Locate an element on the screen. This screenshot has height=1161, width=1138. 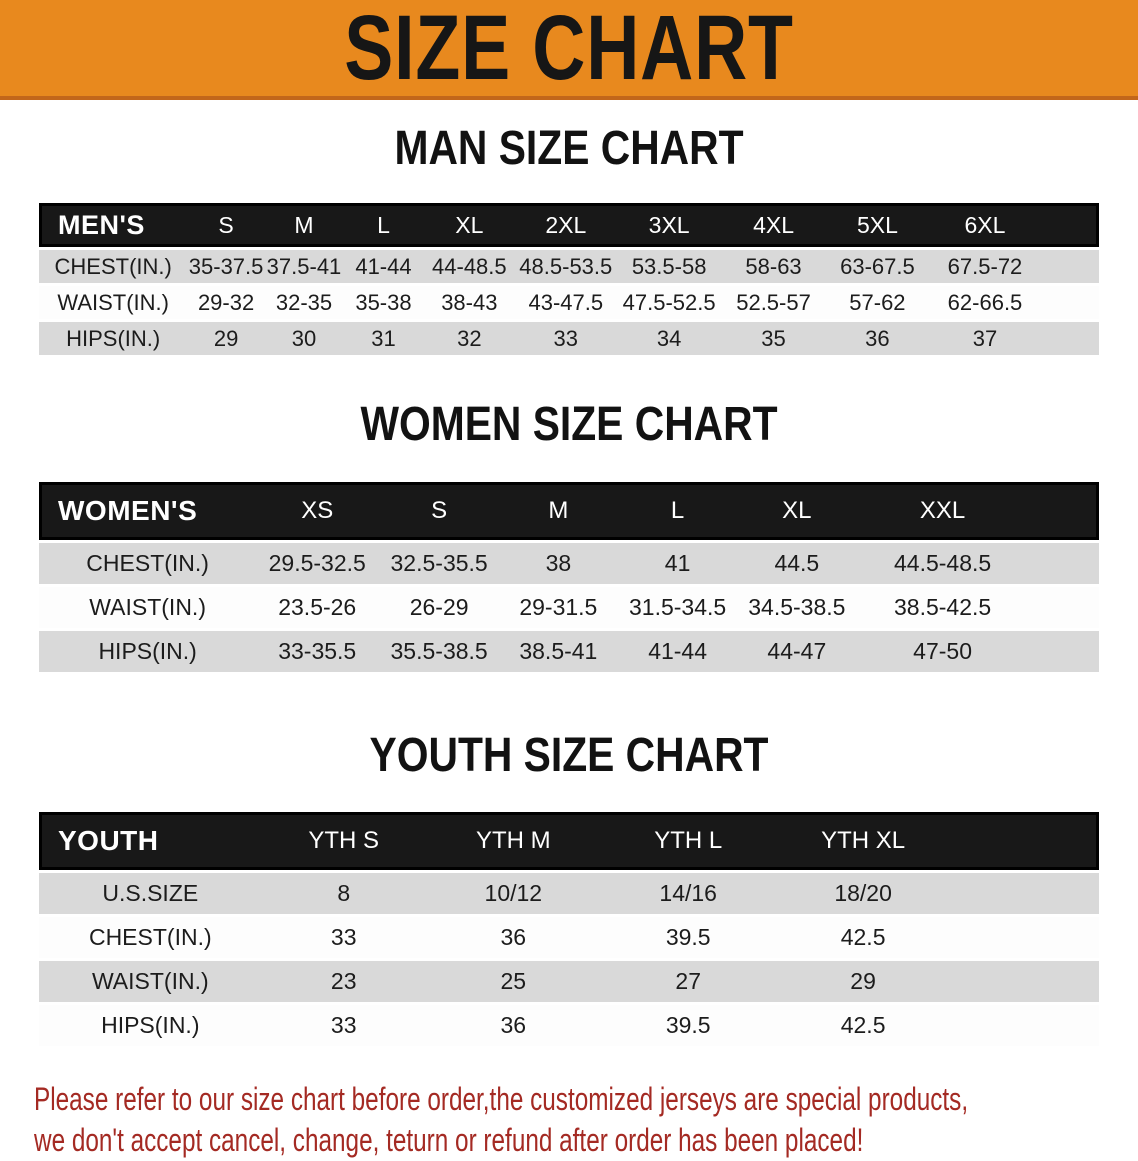
women-section-heading: WOMEN SIZE CHART is located at coordinates (569, 425).